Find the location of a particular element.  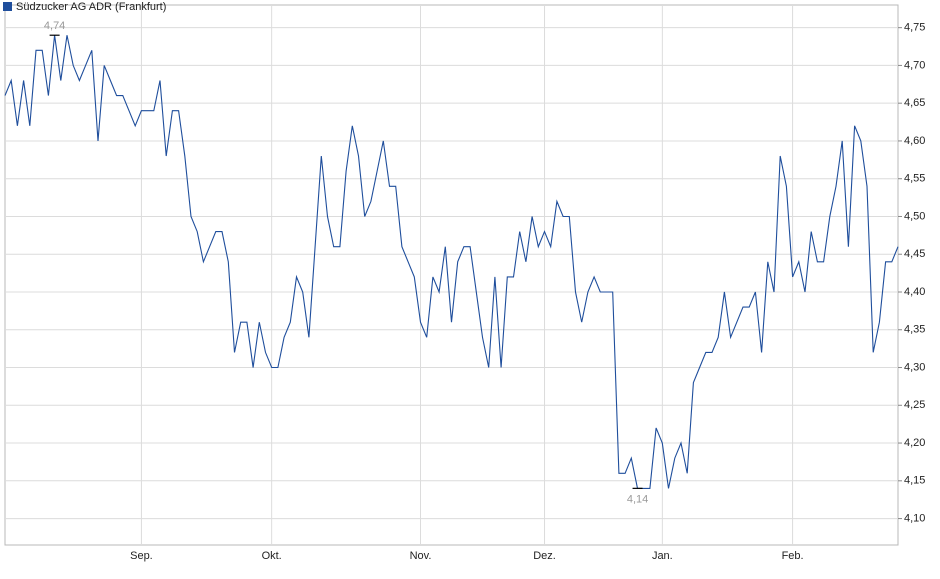

y-tick-label: 4,75 is located at coordinates (914, 28).